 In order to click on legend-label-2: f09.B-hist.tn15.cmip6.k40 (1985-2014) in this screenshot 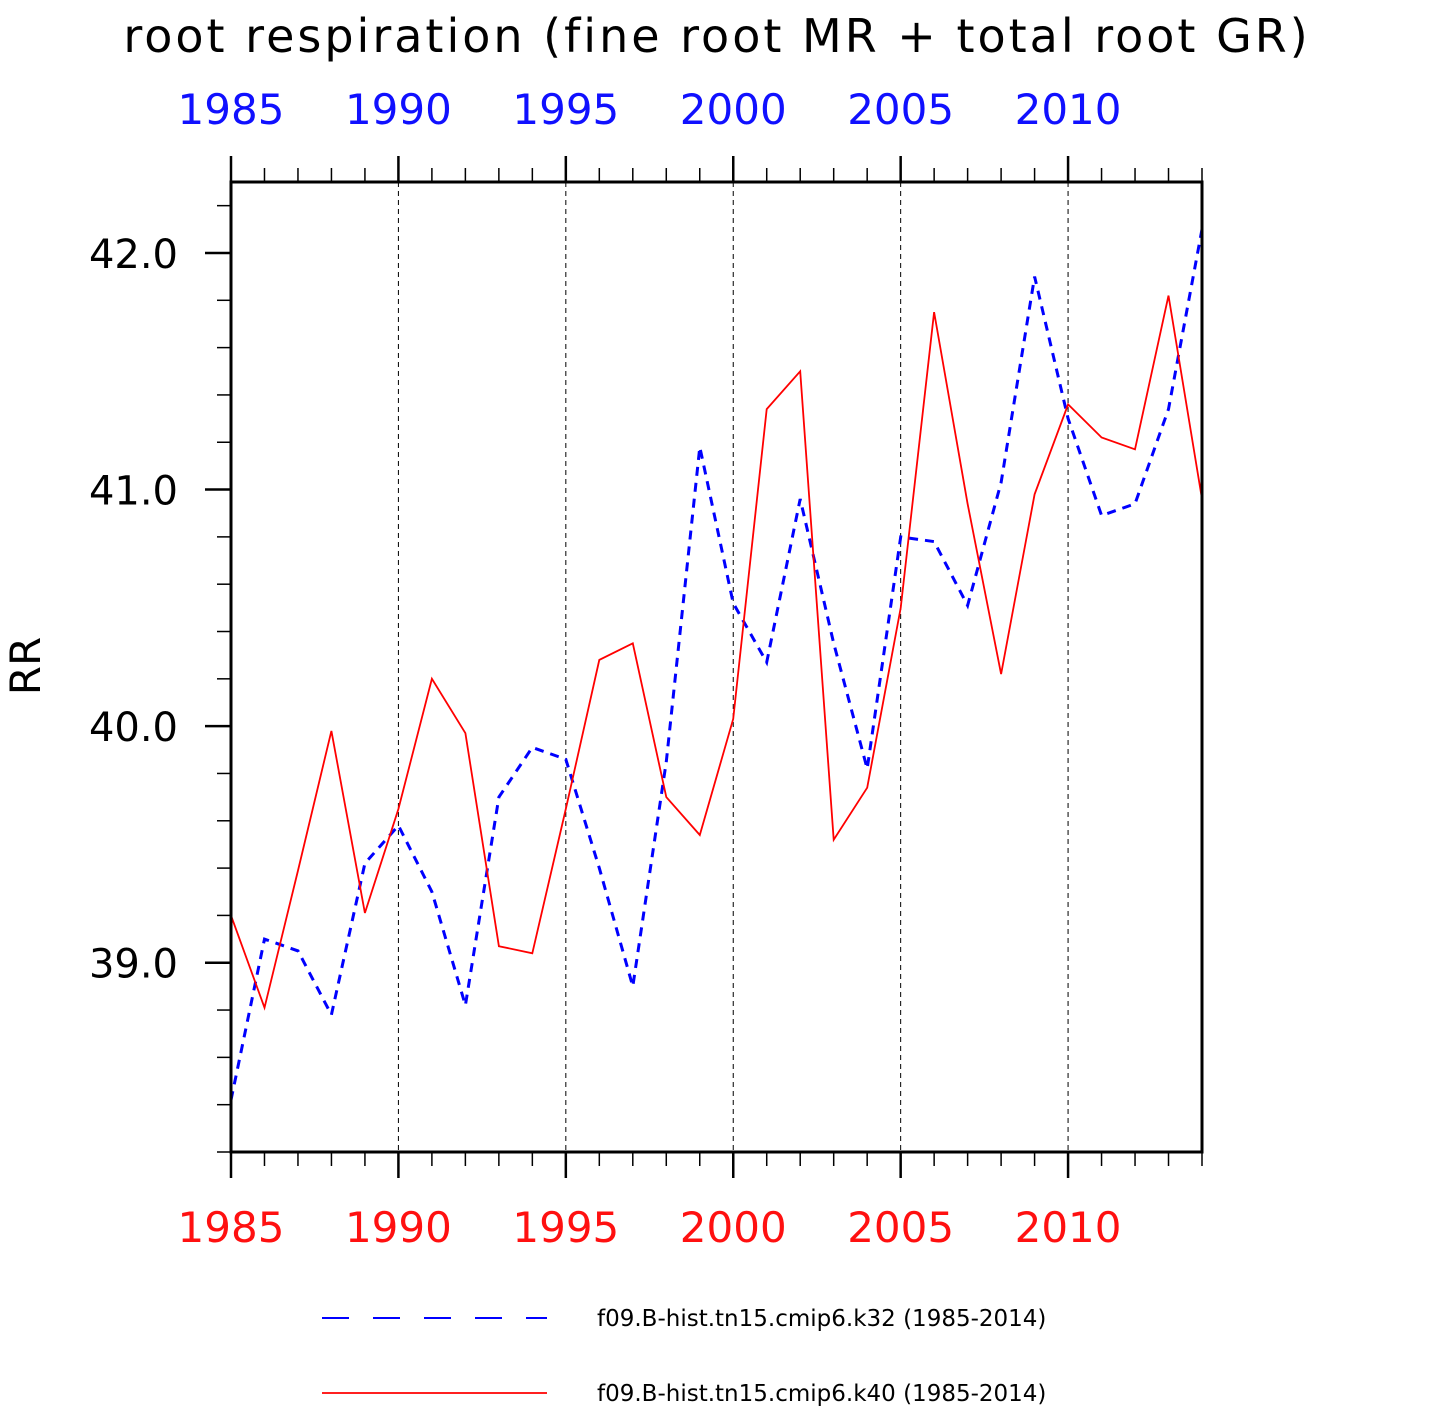, I will do `click(821, 1394)`.